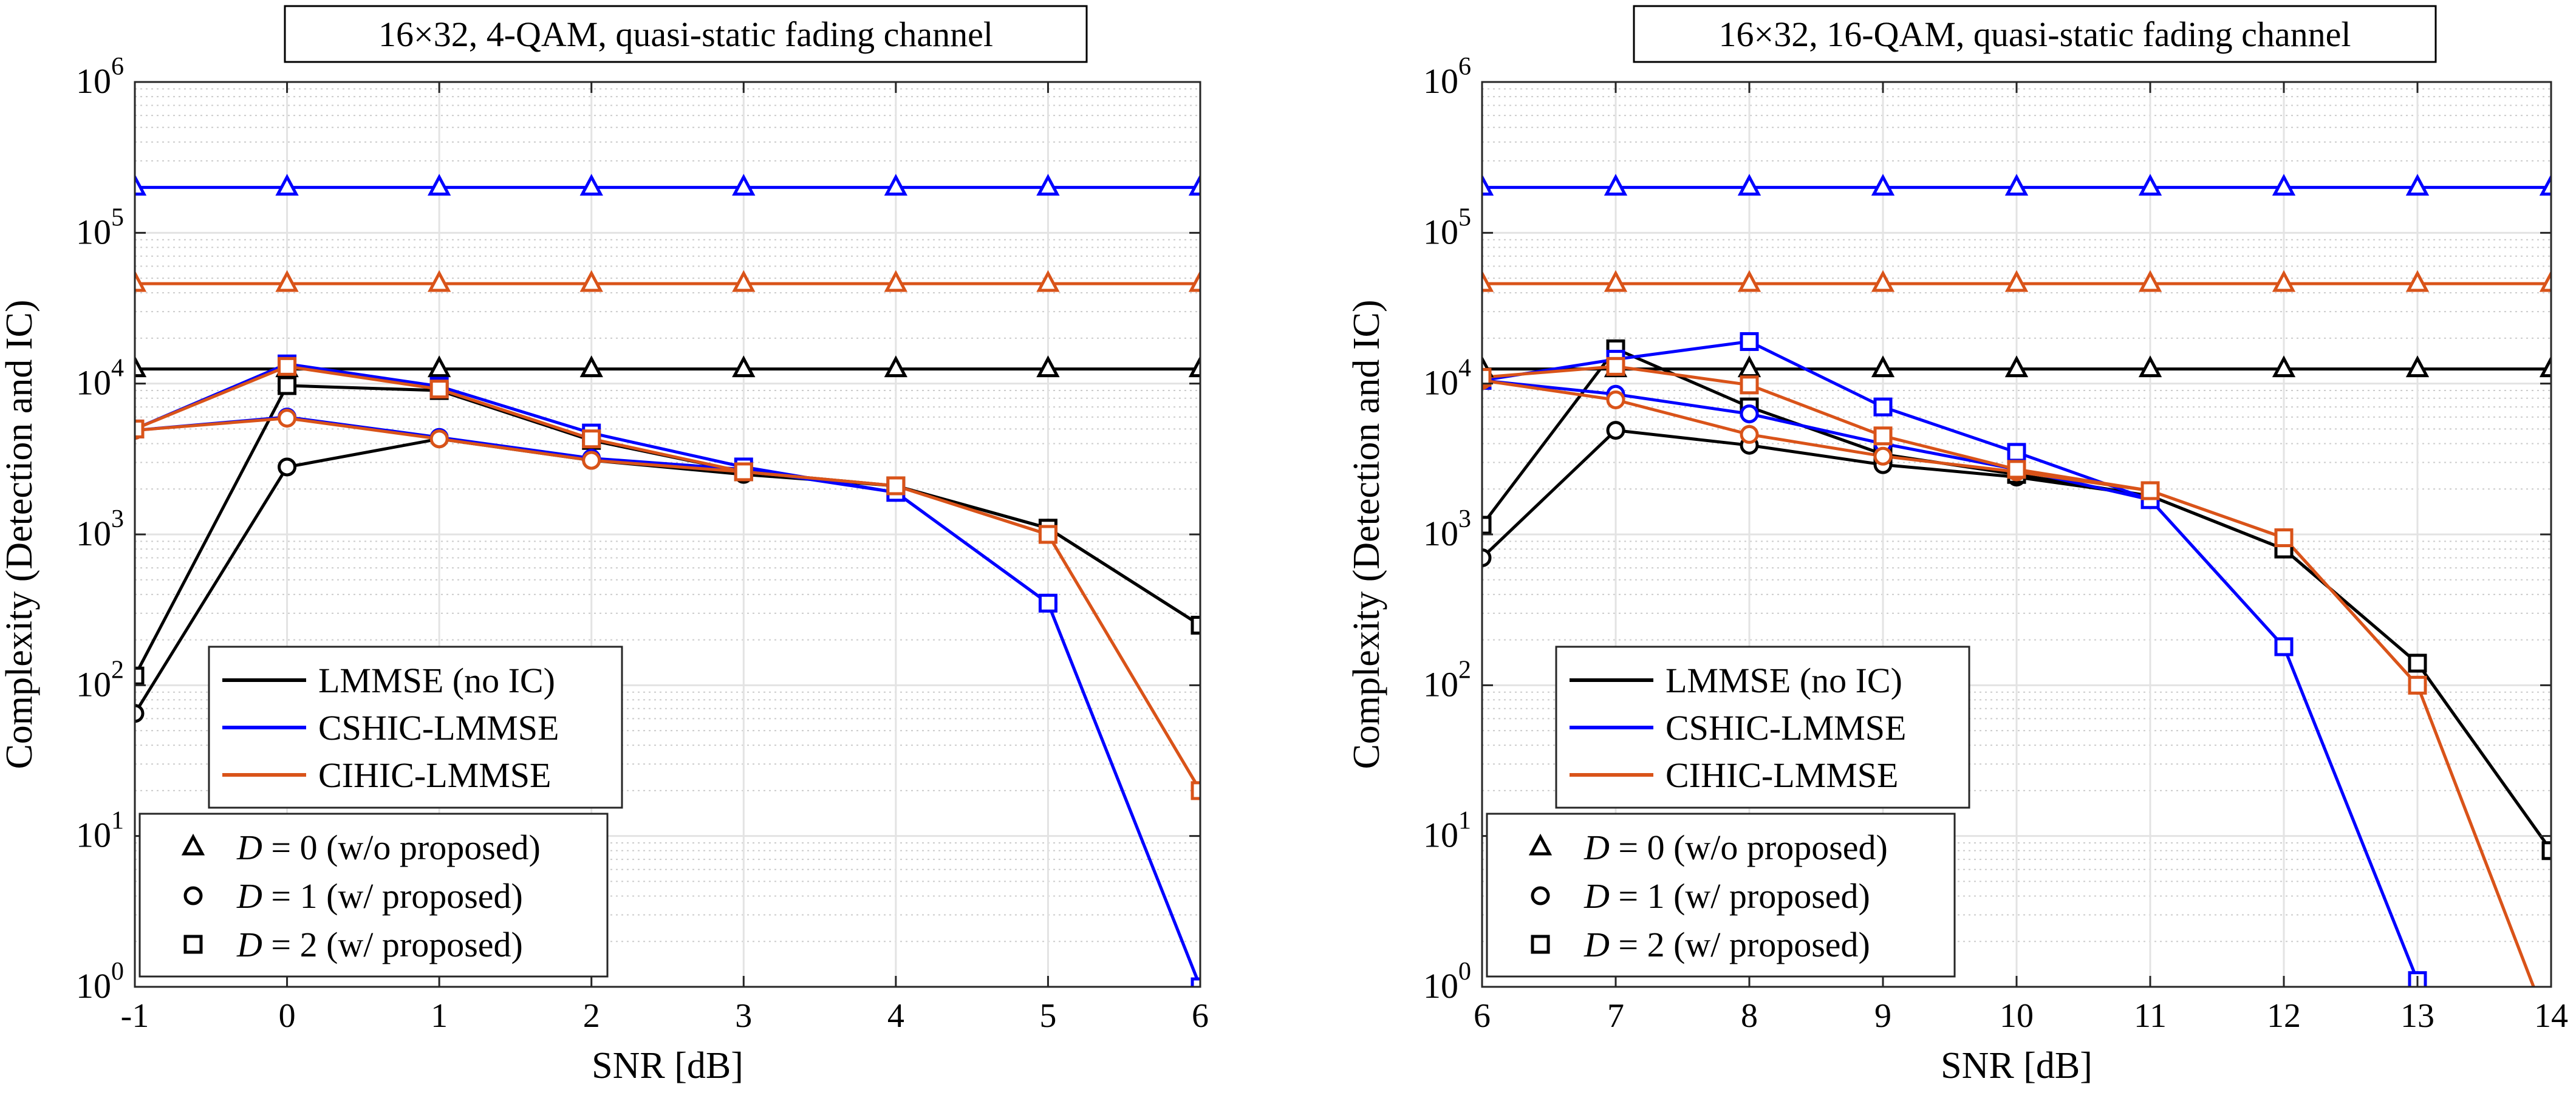  What do you see at coordinates (2017, 1016) in the screenshot?
I see `x-tick-label: 10` at bounding box center [2017, 1016].